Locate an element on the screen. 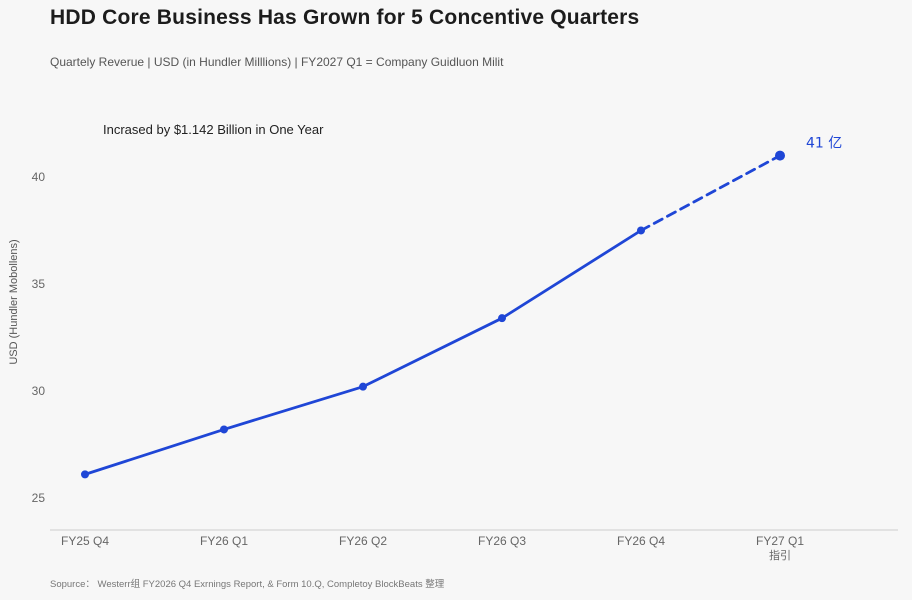 Image resolution: width=912 pixels, height=600 pixels. x-tick-label: FY26 Q2 is located at coordinates (363, 541).